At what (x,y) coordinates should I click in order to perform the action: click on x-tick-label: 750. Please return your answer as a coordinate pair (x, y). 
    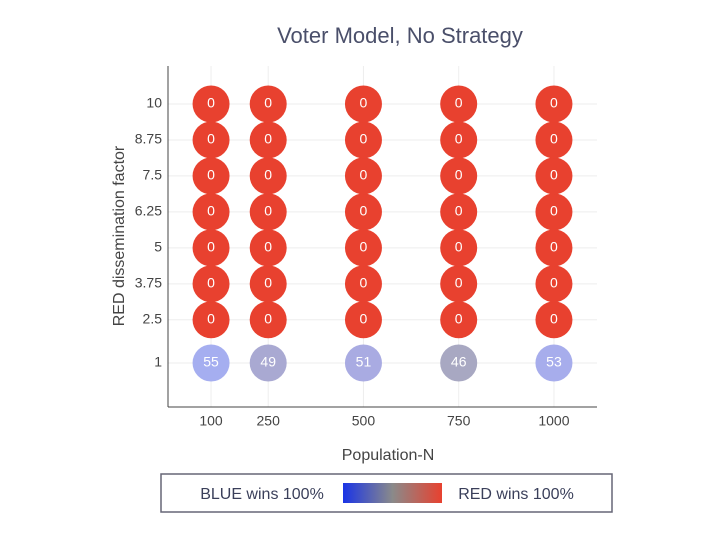
    Looking at the image, I should click on (459, 421).